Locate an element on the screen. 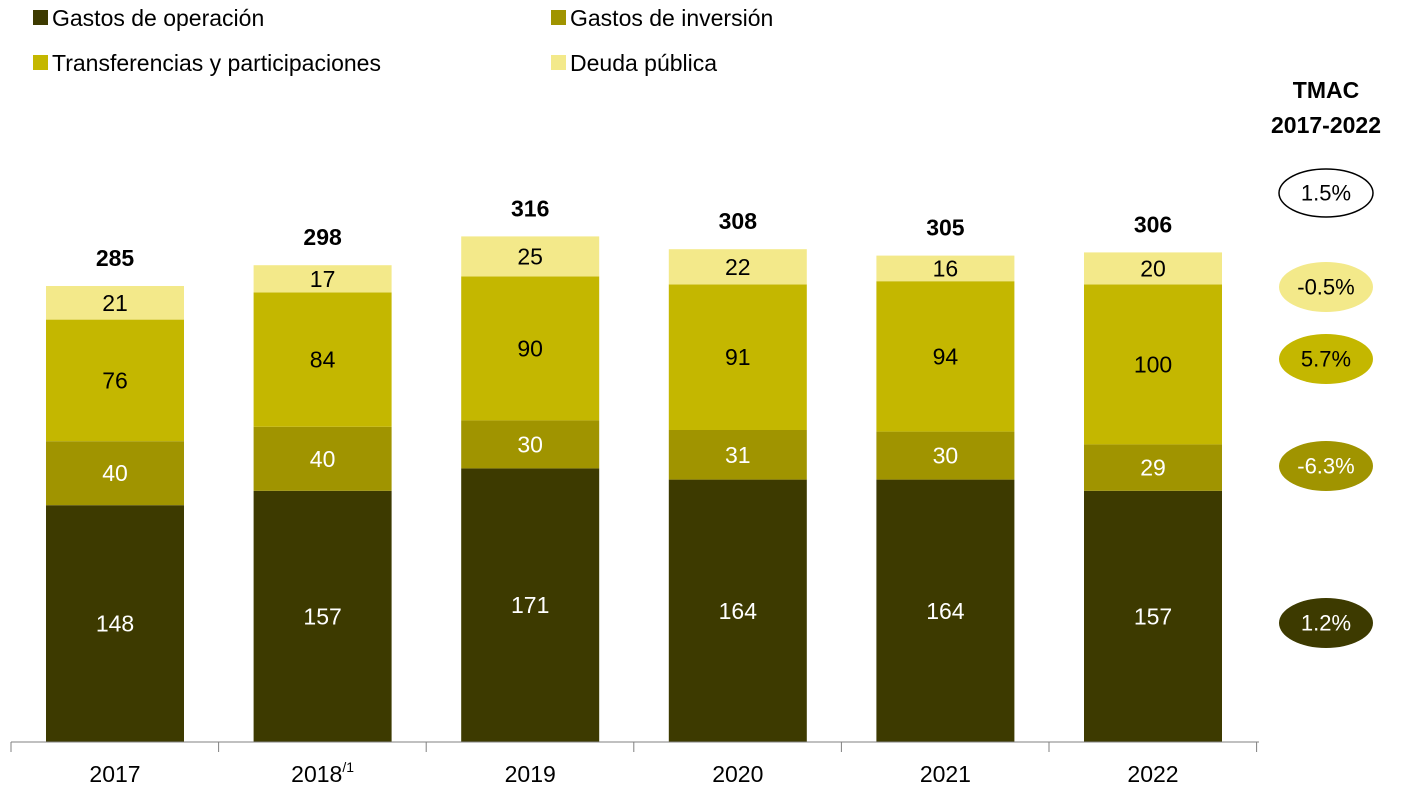 The width and height of the screenshot is (1404, 787). tmac-title-line1: TMAC is located at coordinates (1326, 90).